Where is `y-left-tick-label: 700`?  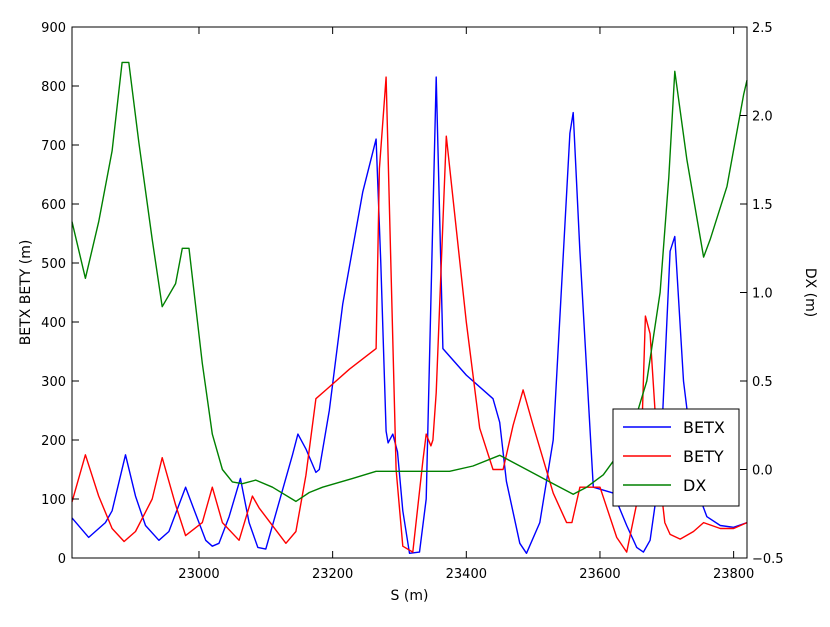 y-left-tick-label: 700 is located at coordinates (53, 146).